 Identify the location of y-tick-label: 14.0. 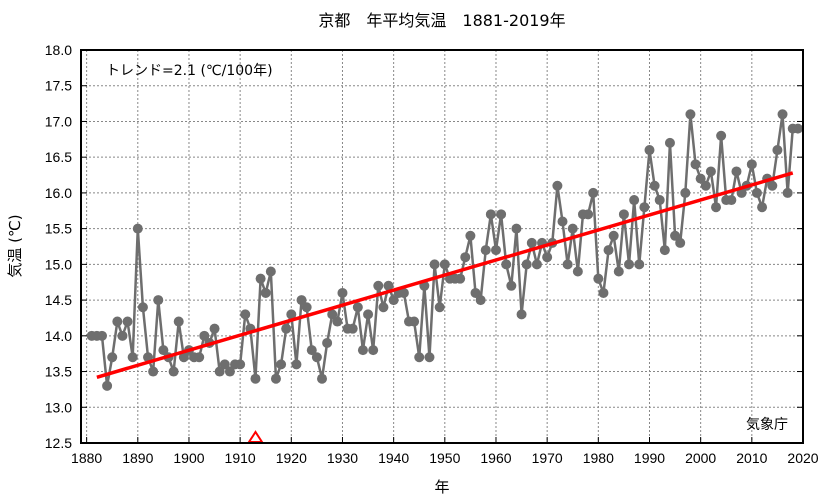
(58, 336).